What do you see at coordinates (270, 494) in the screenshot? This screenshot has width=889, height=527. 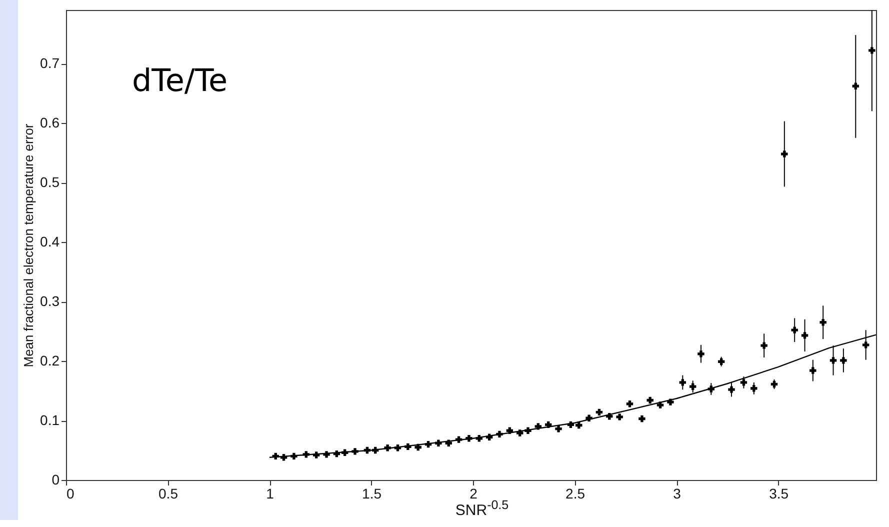 I see `x-tick-label: 1` at bounding box center [270, 494].